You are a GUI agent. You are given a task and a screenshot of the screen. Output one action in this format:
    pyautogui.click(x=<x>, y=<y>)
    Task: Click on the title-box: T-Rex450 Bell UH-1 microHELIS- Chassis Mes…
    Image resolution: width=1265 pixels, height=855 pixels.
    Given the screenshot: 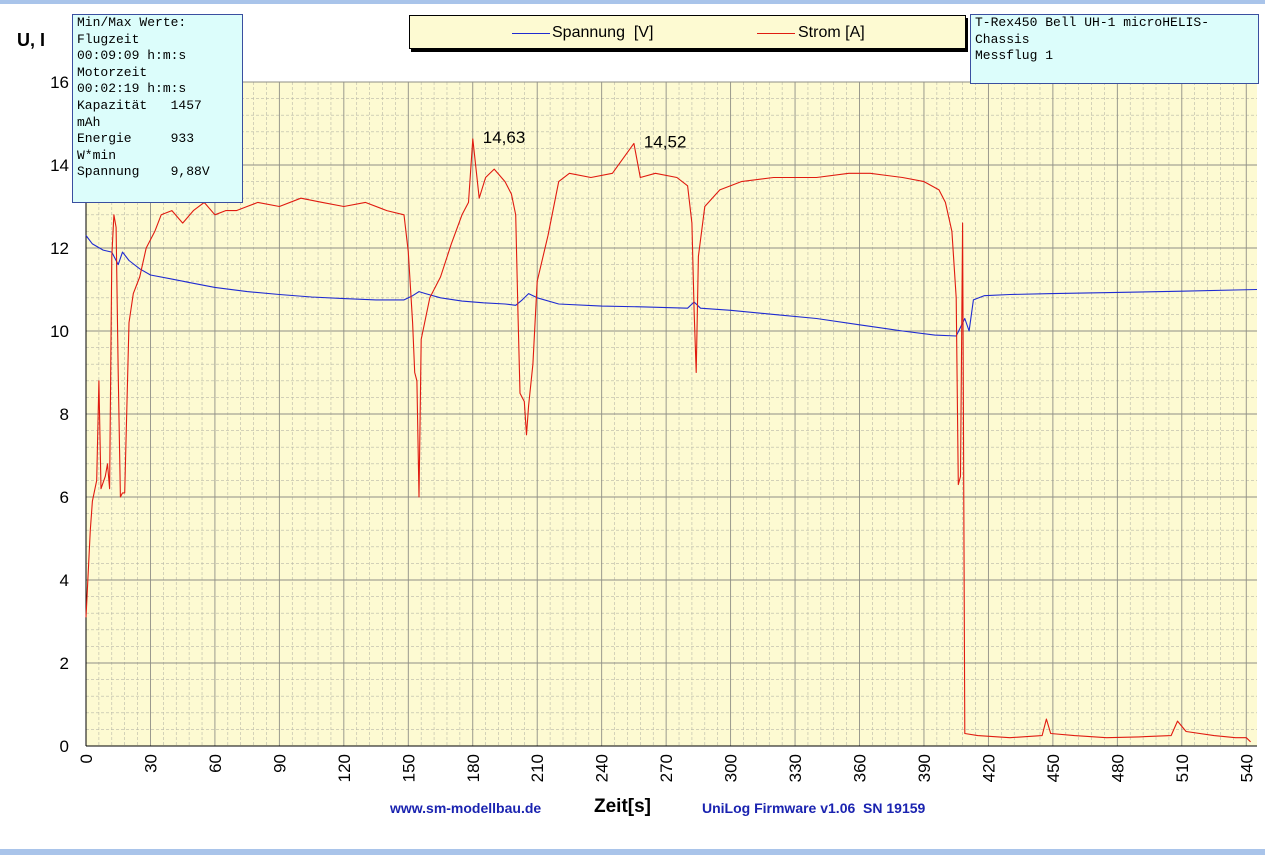 What is the action you would take?
    pyautogui.click(x=1114, y=49)
    